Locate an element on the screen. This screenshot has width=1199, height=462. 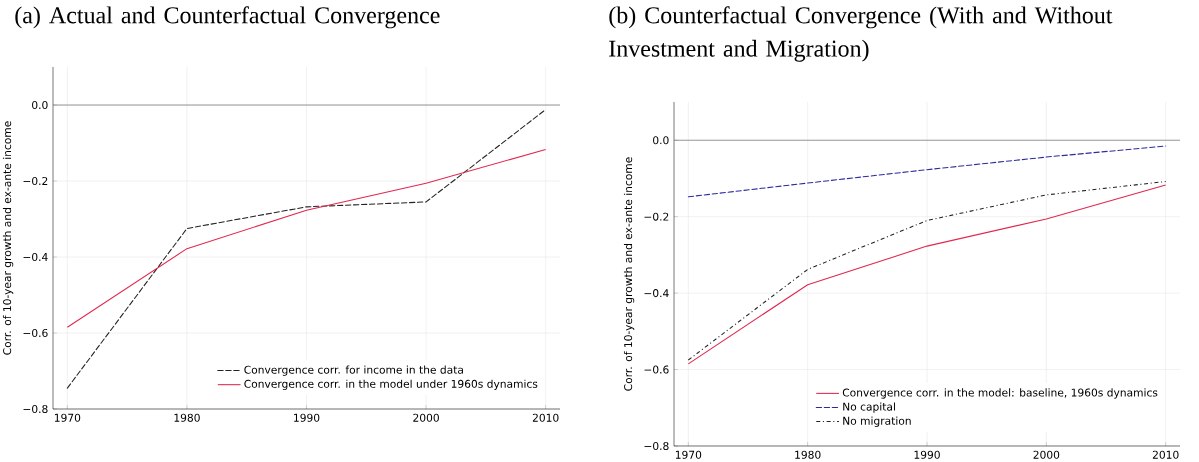
legend-label: No capital is located at coordinates (869, 407).